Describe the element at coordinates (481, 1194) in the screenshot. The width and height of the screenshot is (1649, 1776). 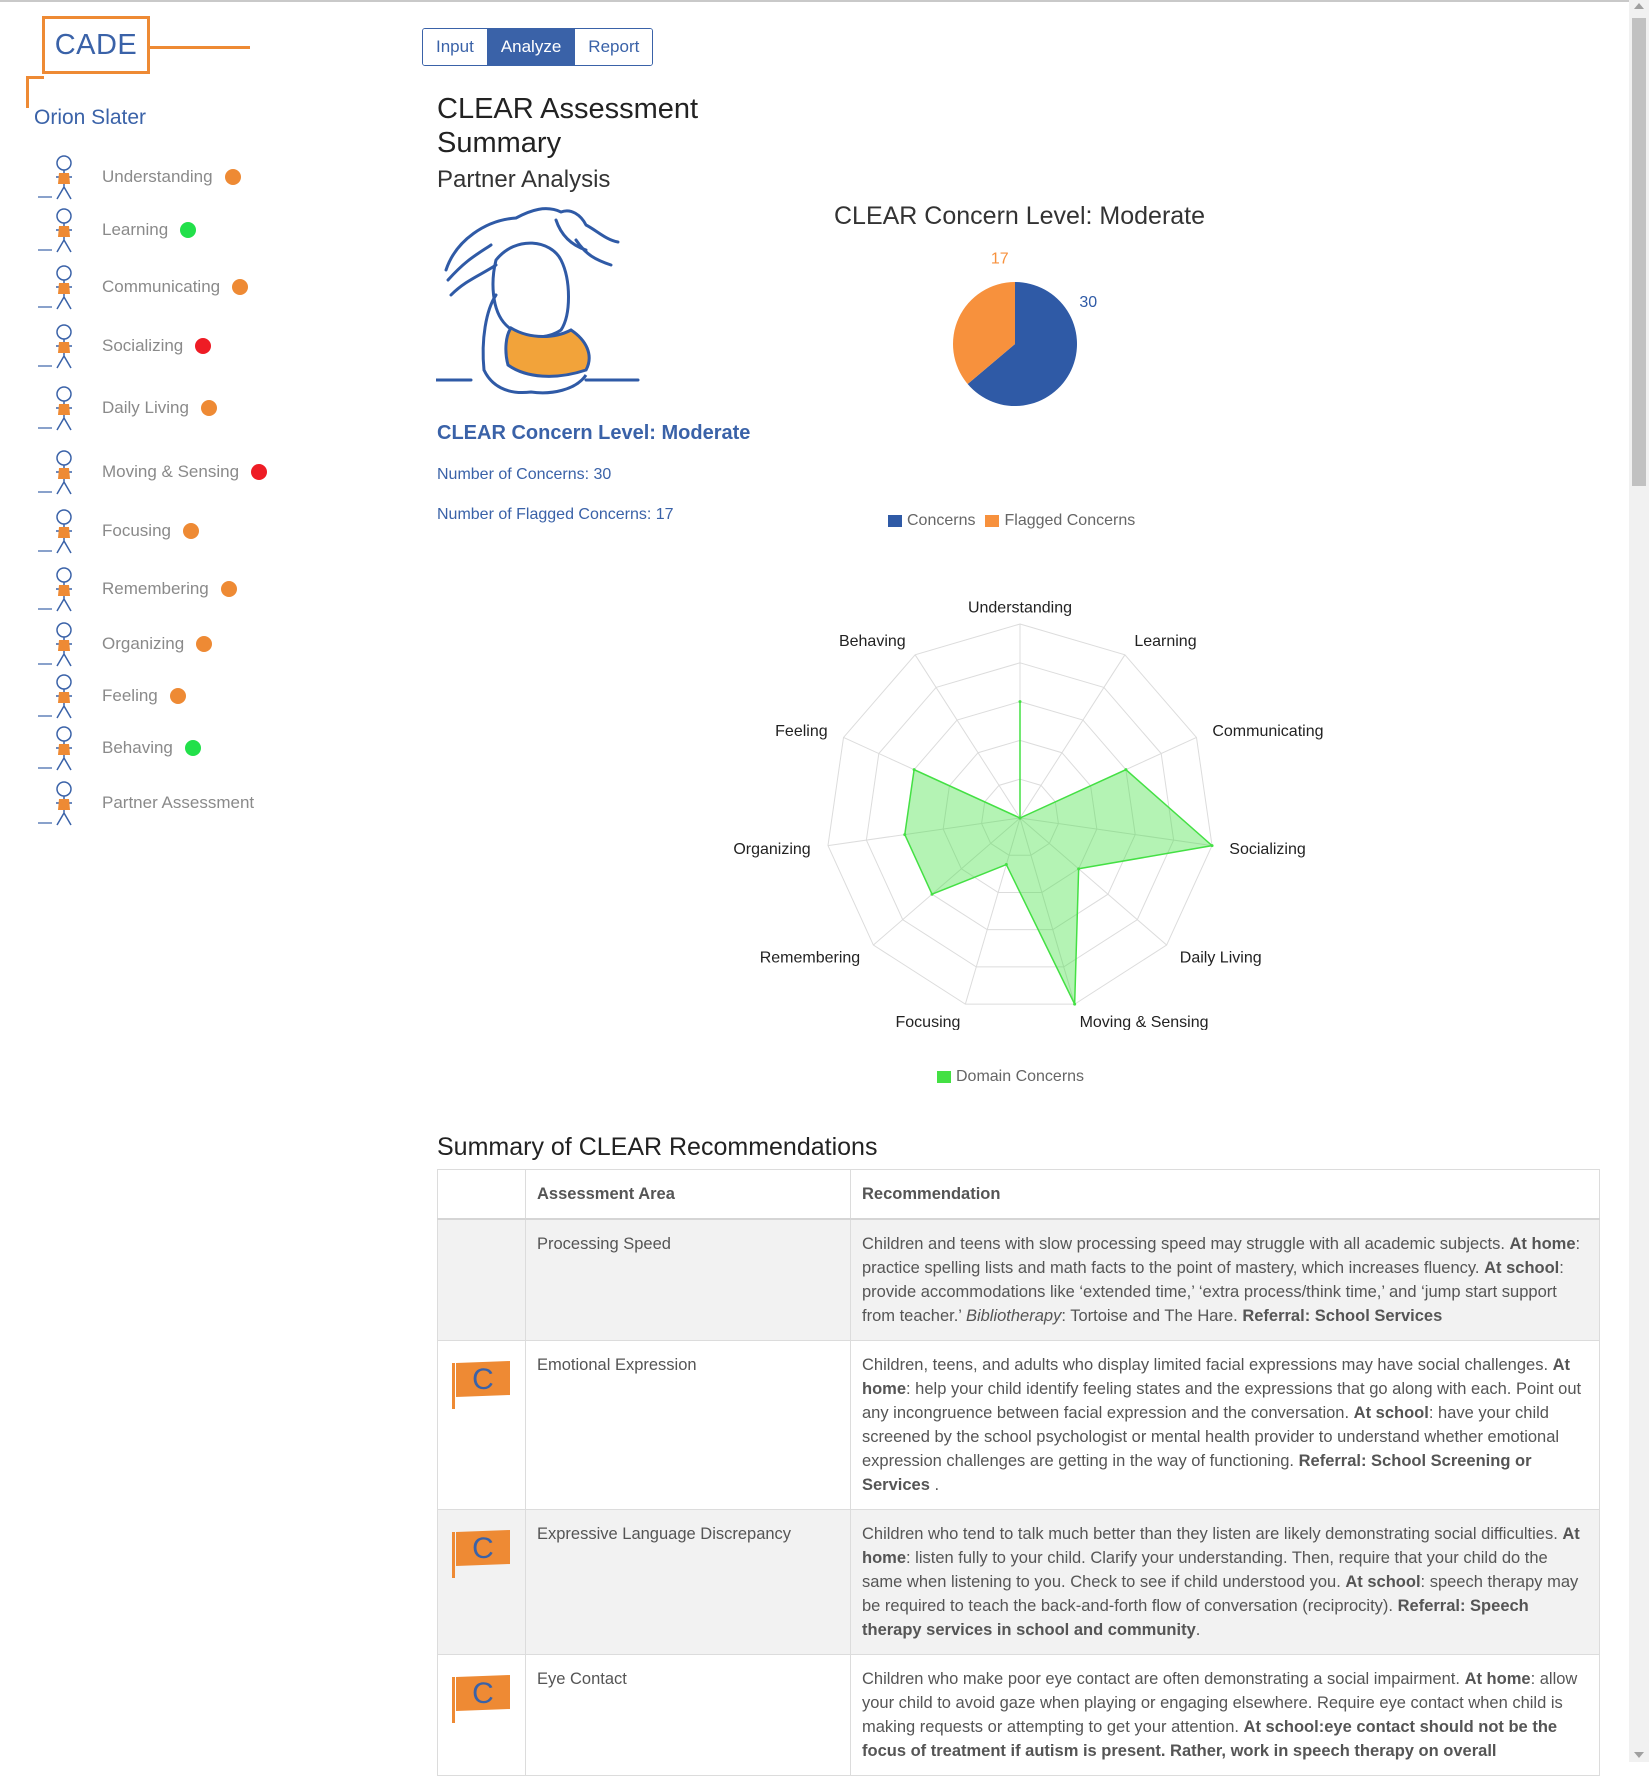
I see `flag-column-header` at that location.